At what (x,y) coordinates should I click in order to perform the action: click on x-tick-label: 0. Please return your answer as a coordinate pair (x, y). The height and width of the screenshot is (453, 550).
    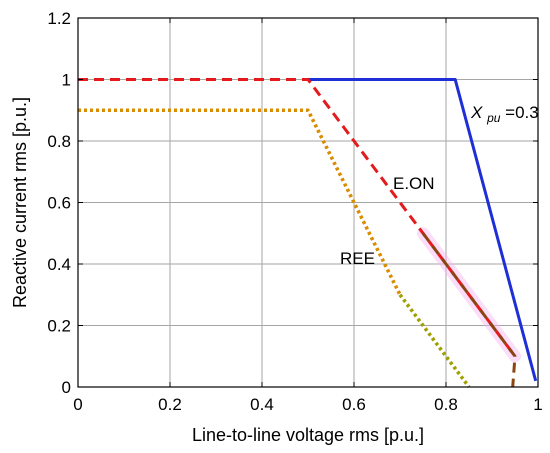
    Looking at the image, I should click on (77, 404).